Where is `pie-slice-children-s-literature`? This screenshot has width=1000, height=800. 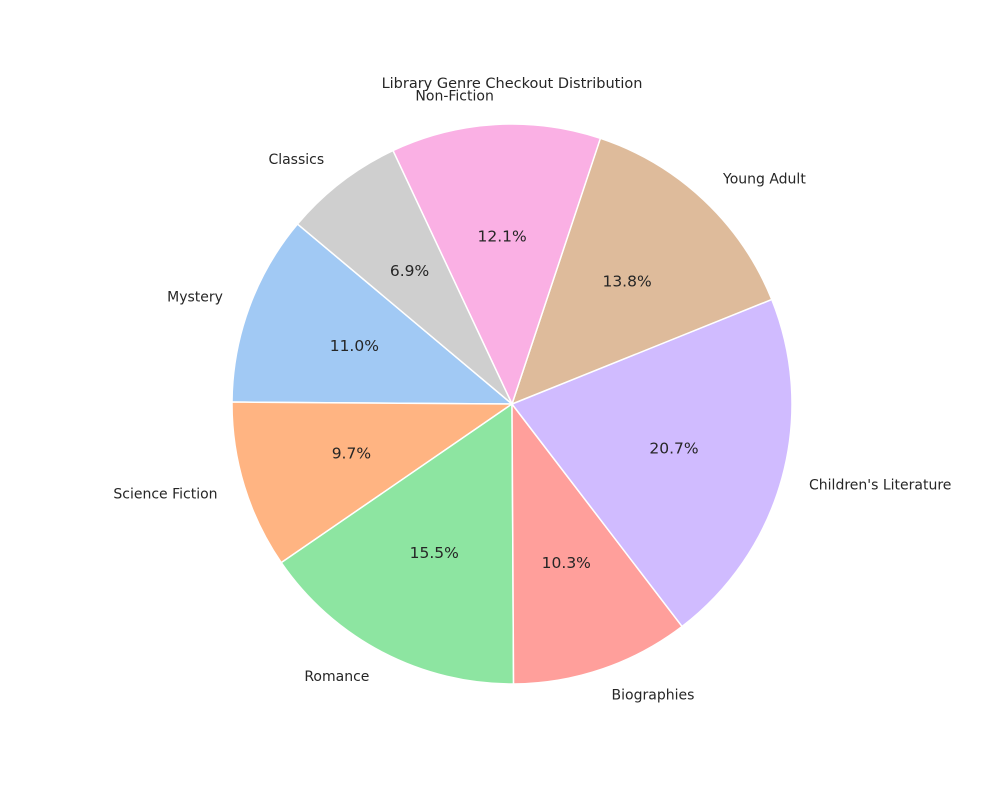
pie-slice-children-s-literature is located at coordinates (652, 463).